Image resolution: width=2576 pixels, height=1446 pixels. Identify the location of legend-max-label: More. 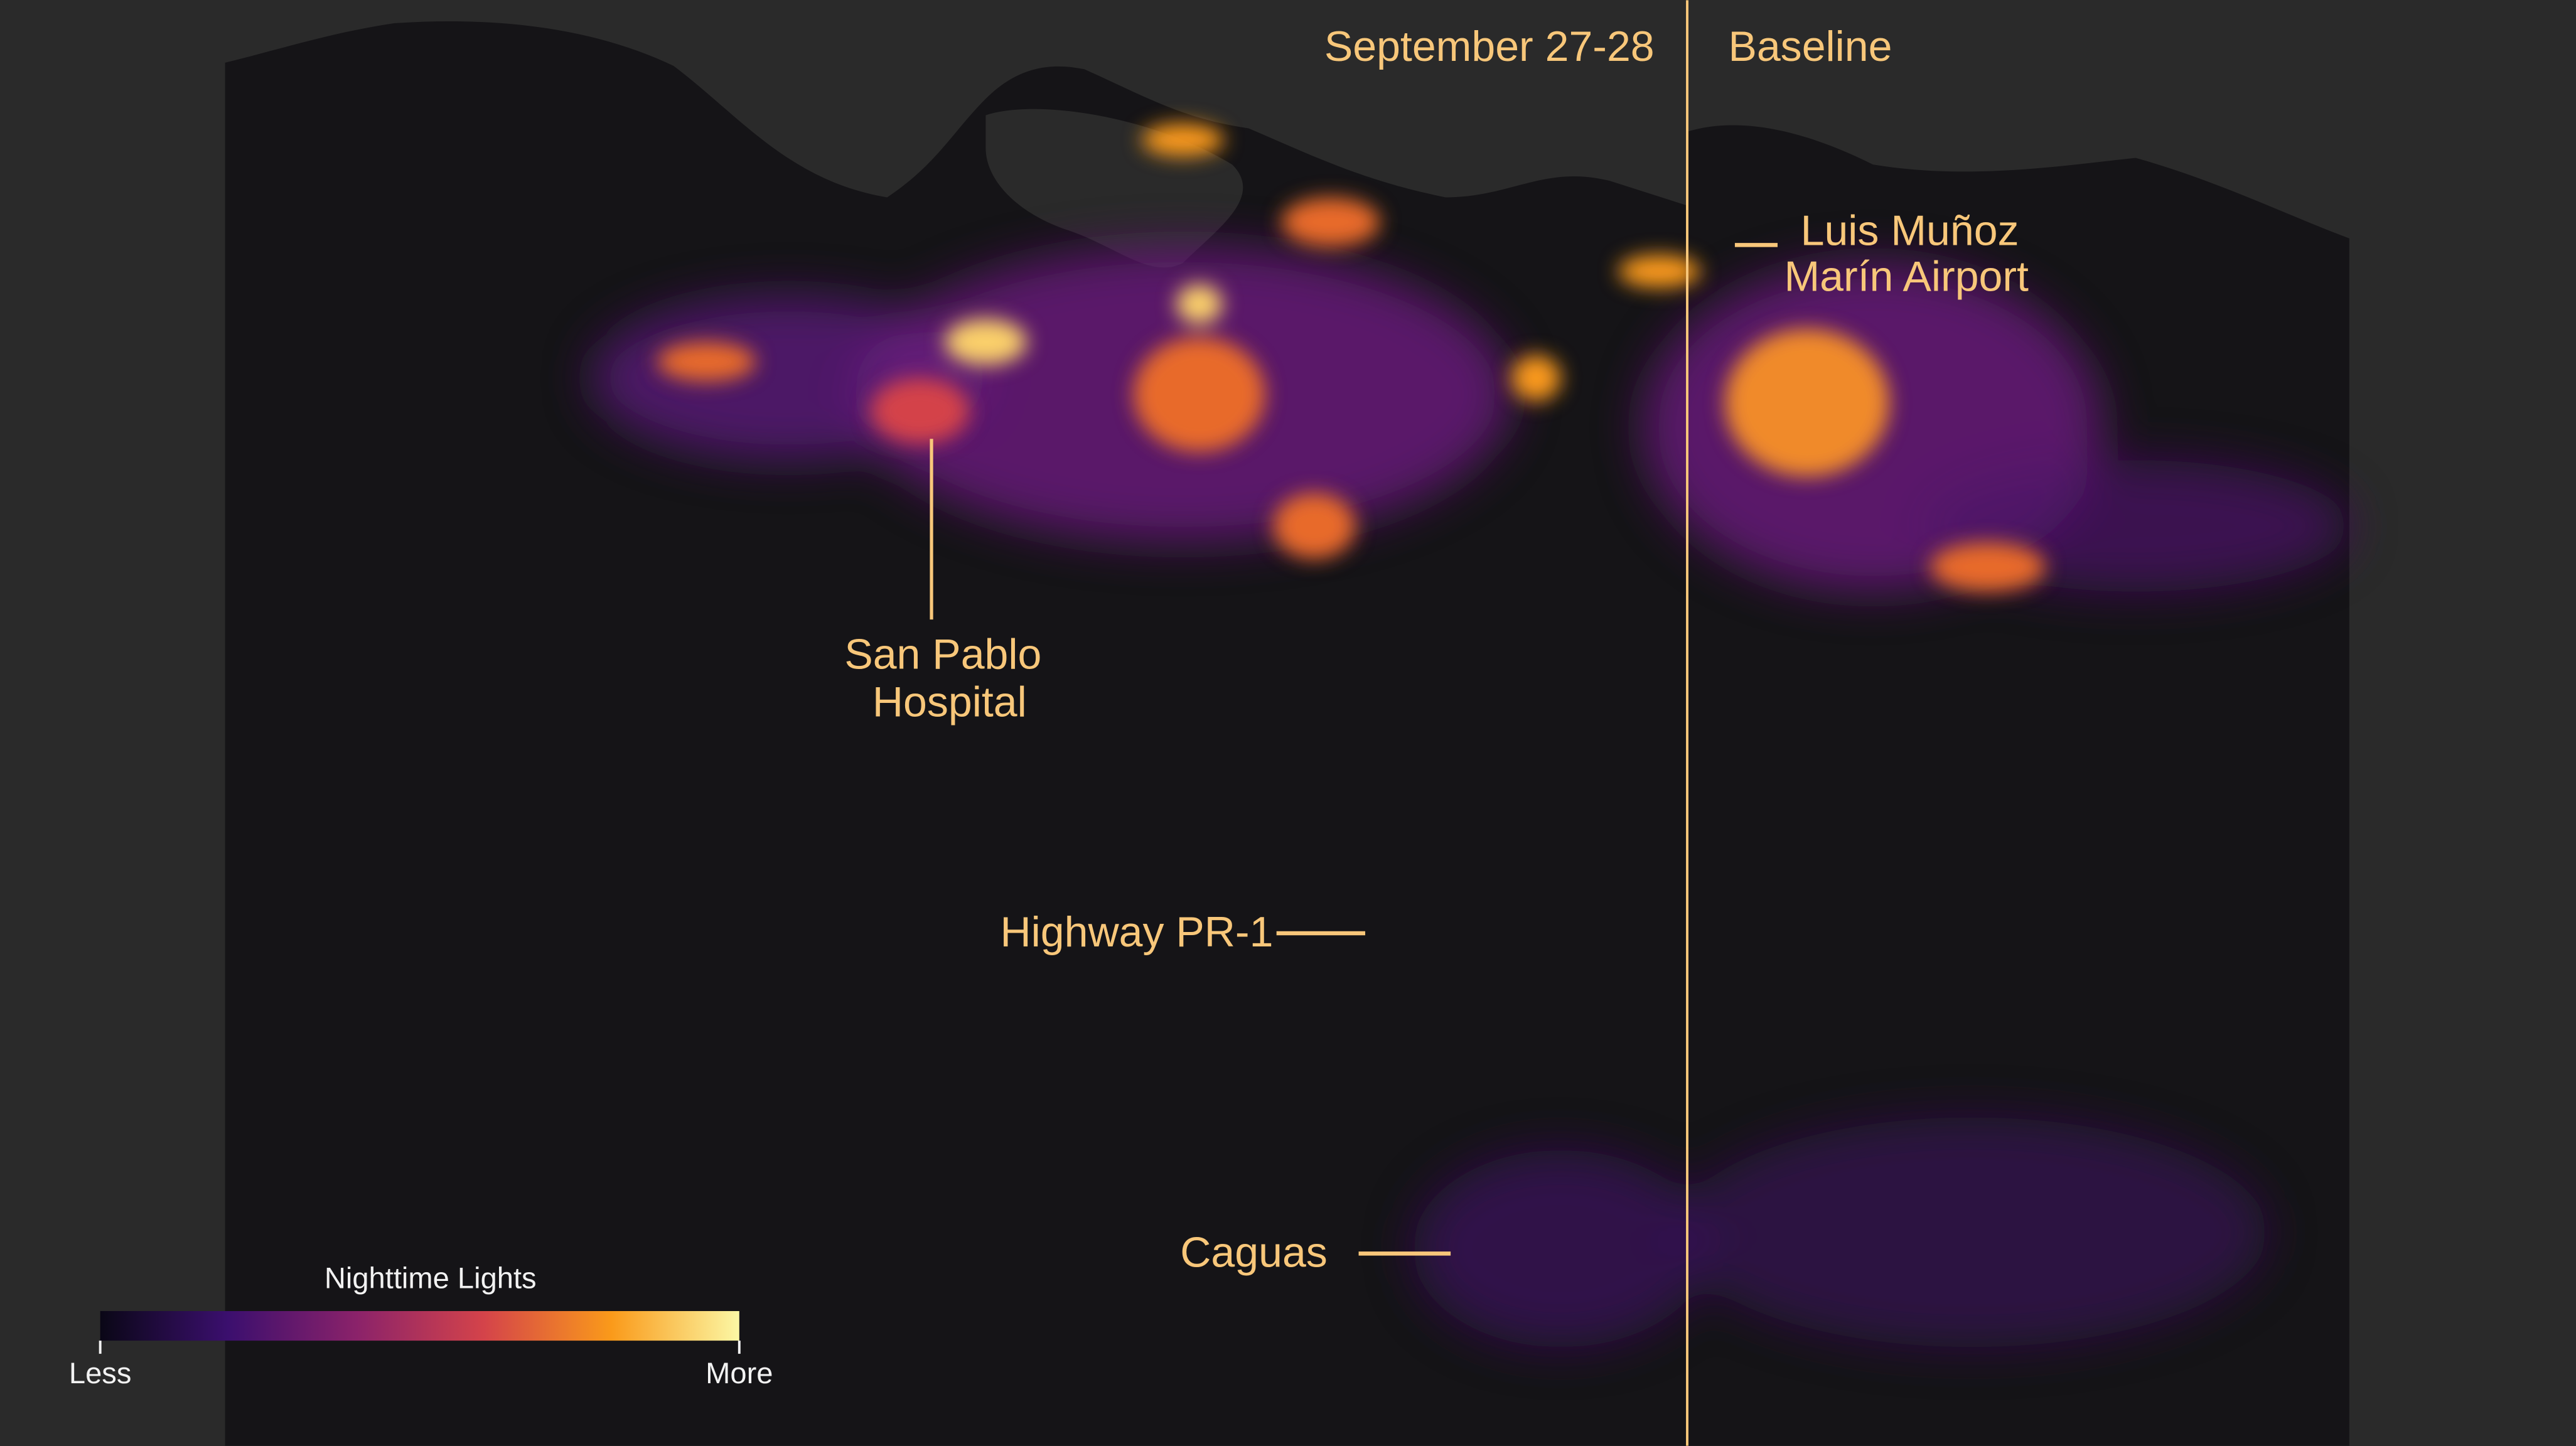
(739, 1373).